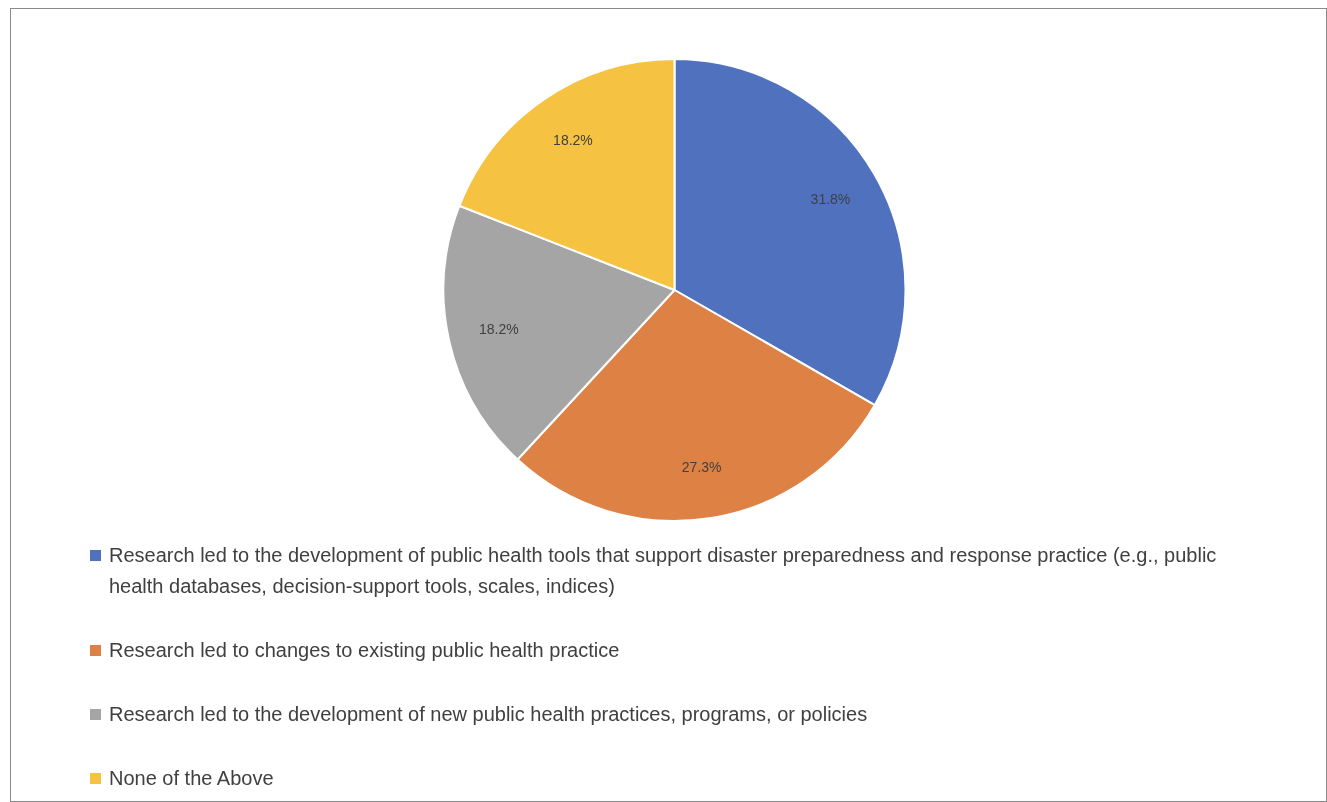  Describe the element at coordinates (364, 650) in the screenshot. I see `legend-label: Research led to changes to existing public health practice` at that location.